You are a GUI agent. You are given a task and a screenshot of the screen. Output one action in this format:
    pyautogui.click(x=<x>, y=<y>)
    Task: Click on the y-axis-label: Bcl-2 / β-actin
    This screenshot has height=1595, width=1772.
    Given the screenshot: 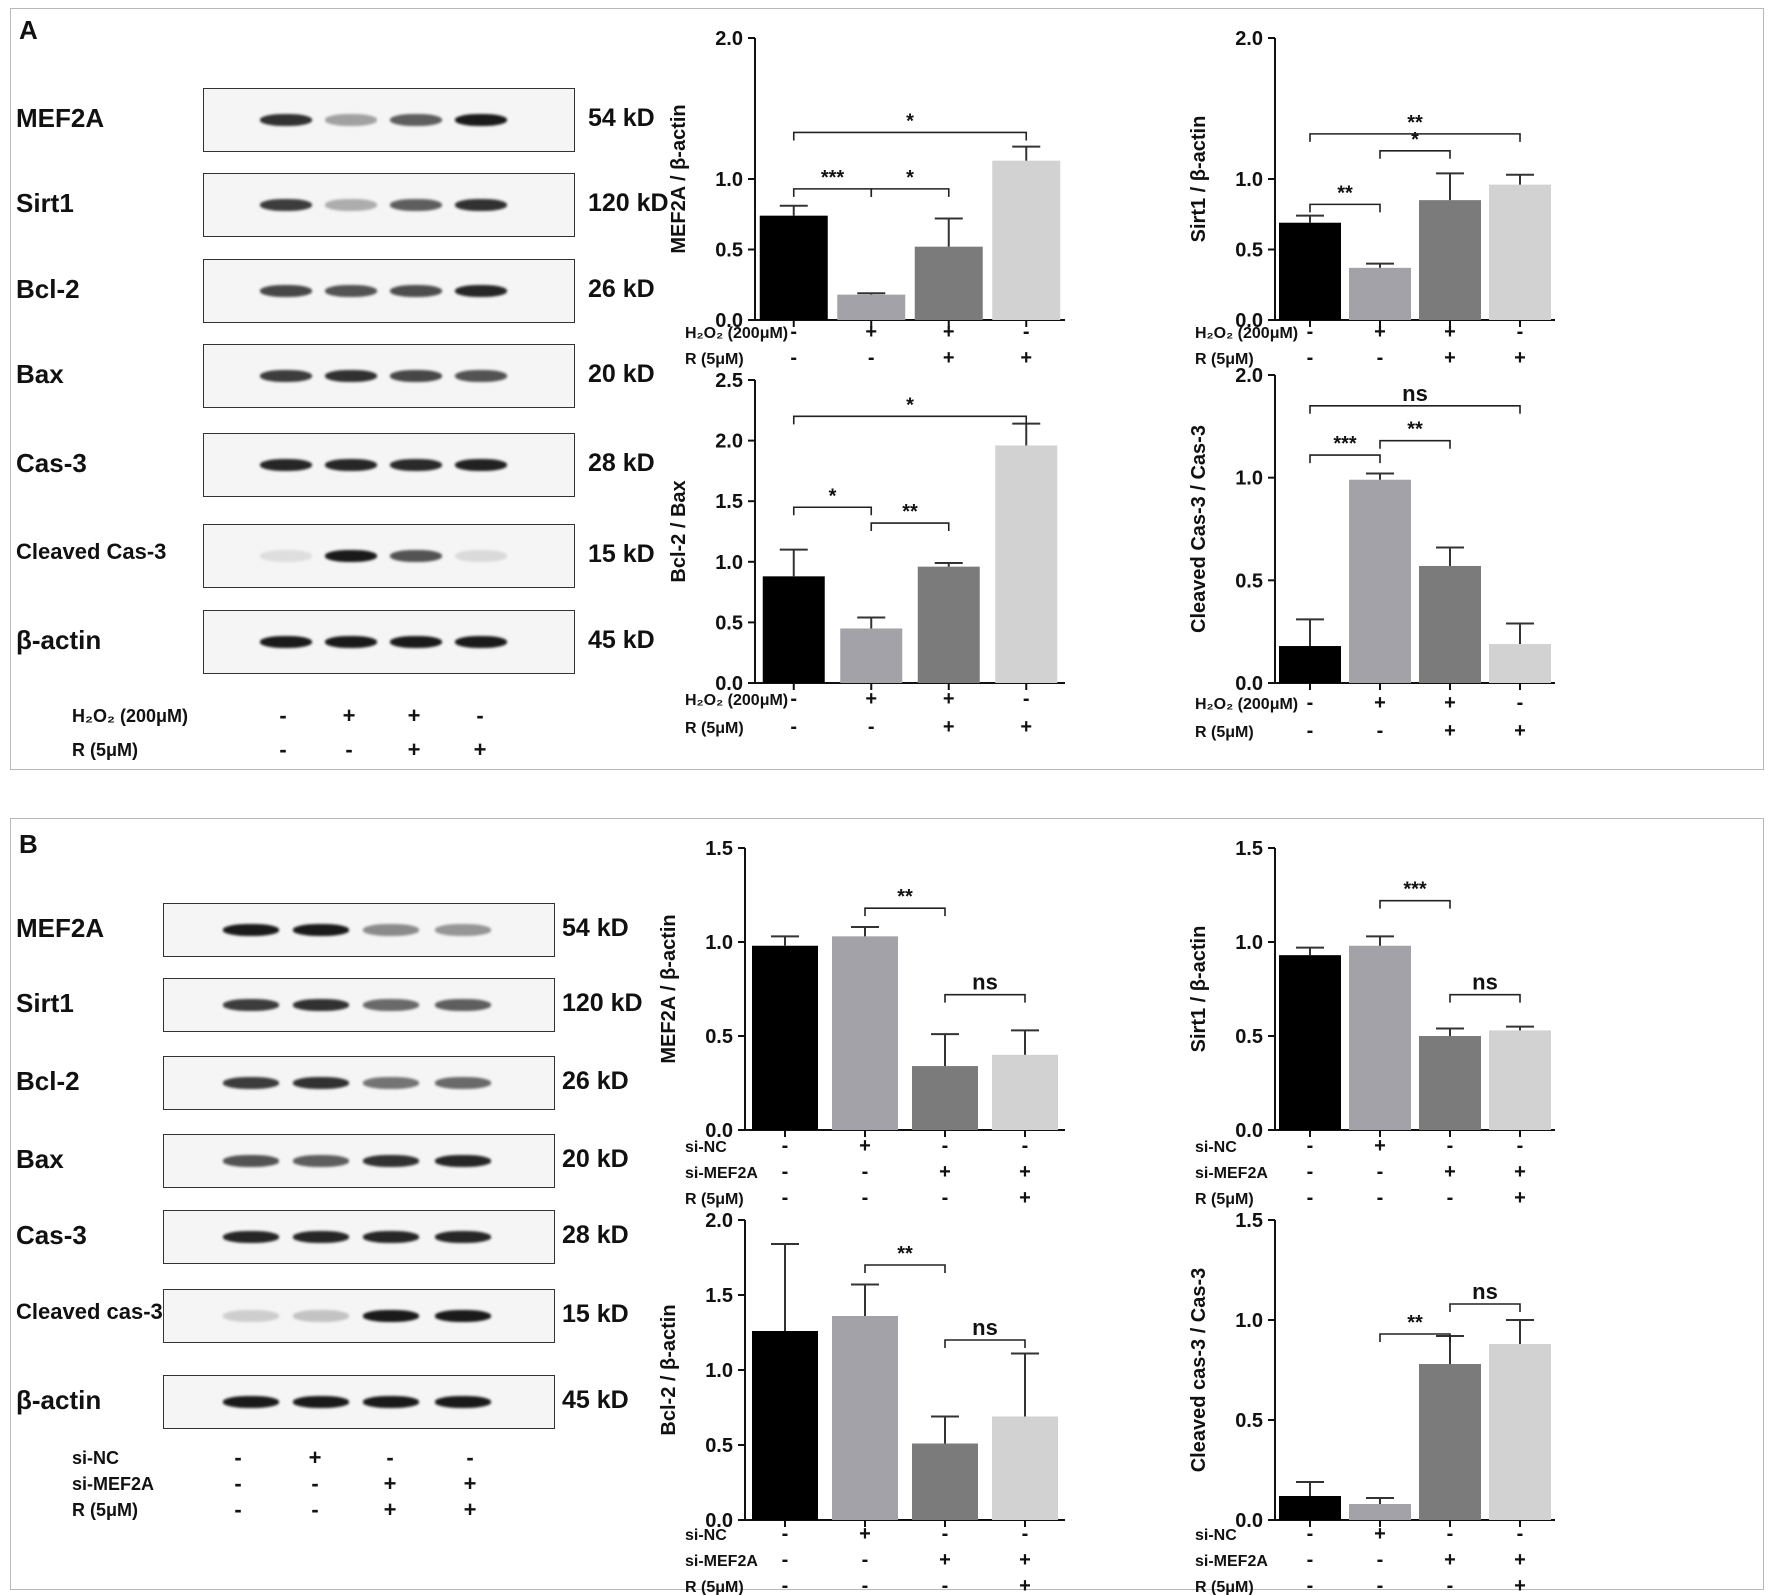 What is the action you would take?
    pyautogui.click(x=669, y=1369)
    